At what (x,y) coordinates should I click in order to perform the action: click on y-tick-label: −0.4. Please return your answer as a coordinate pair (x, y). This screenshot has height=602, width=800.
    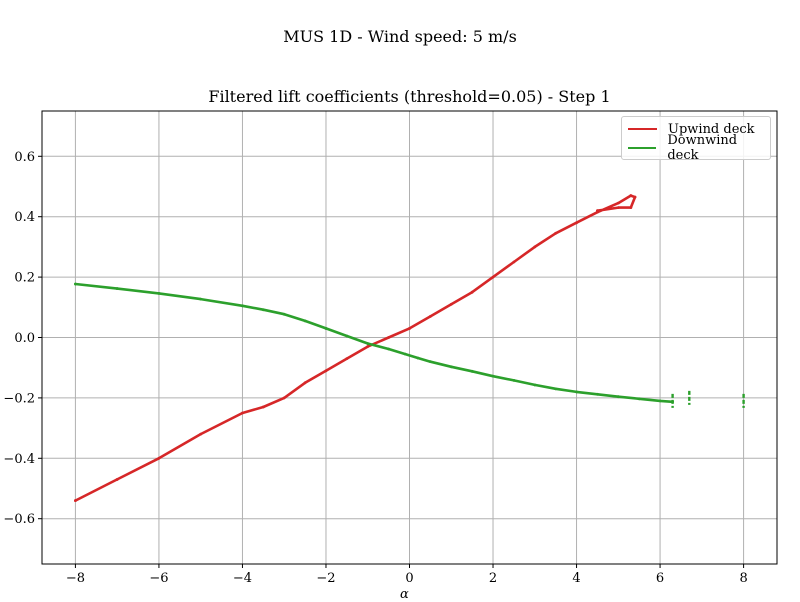
    Looking at the image, I should click on (19, 459).